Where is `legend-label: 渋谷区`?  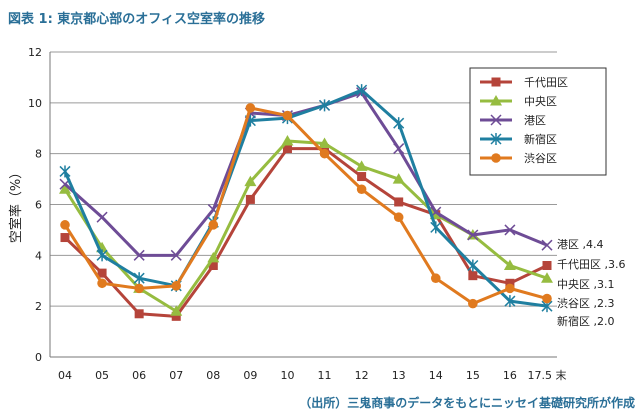
legend-label: 渋谷区 is located at coordinates (540, 158).